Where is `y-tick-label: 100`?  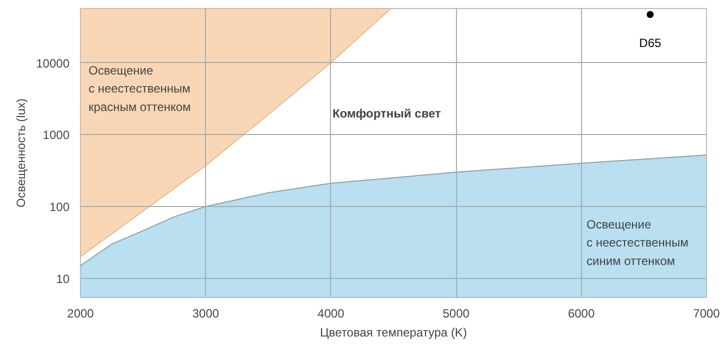
y-tick-label: 100 is located at coordinates (59, 207).